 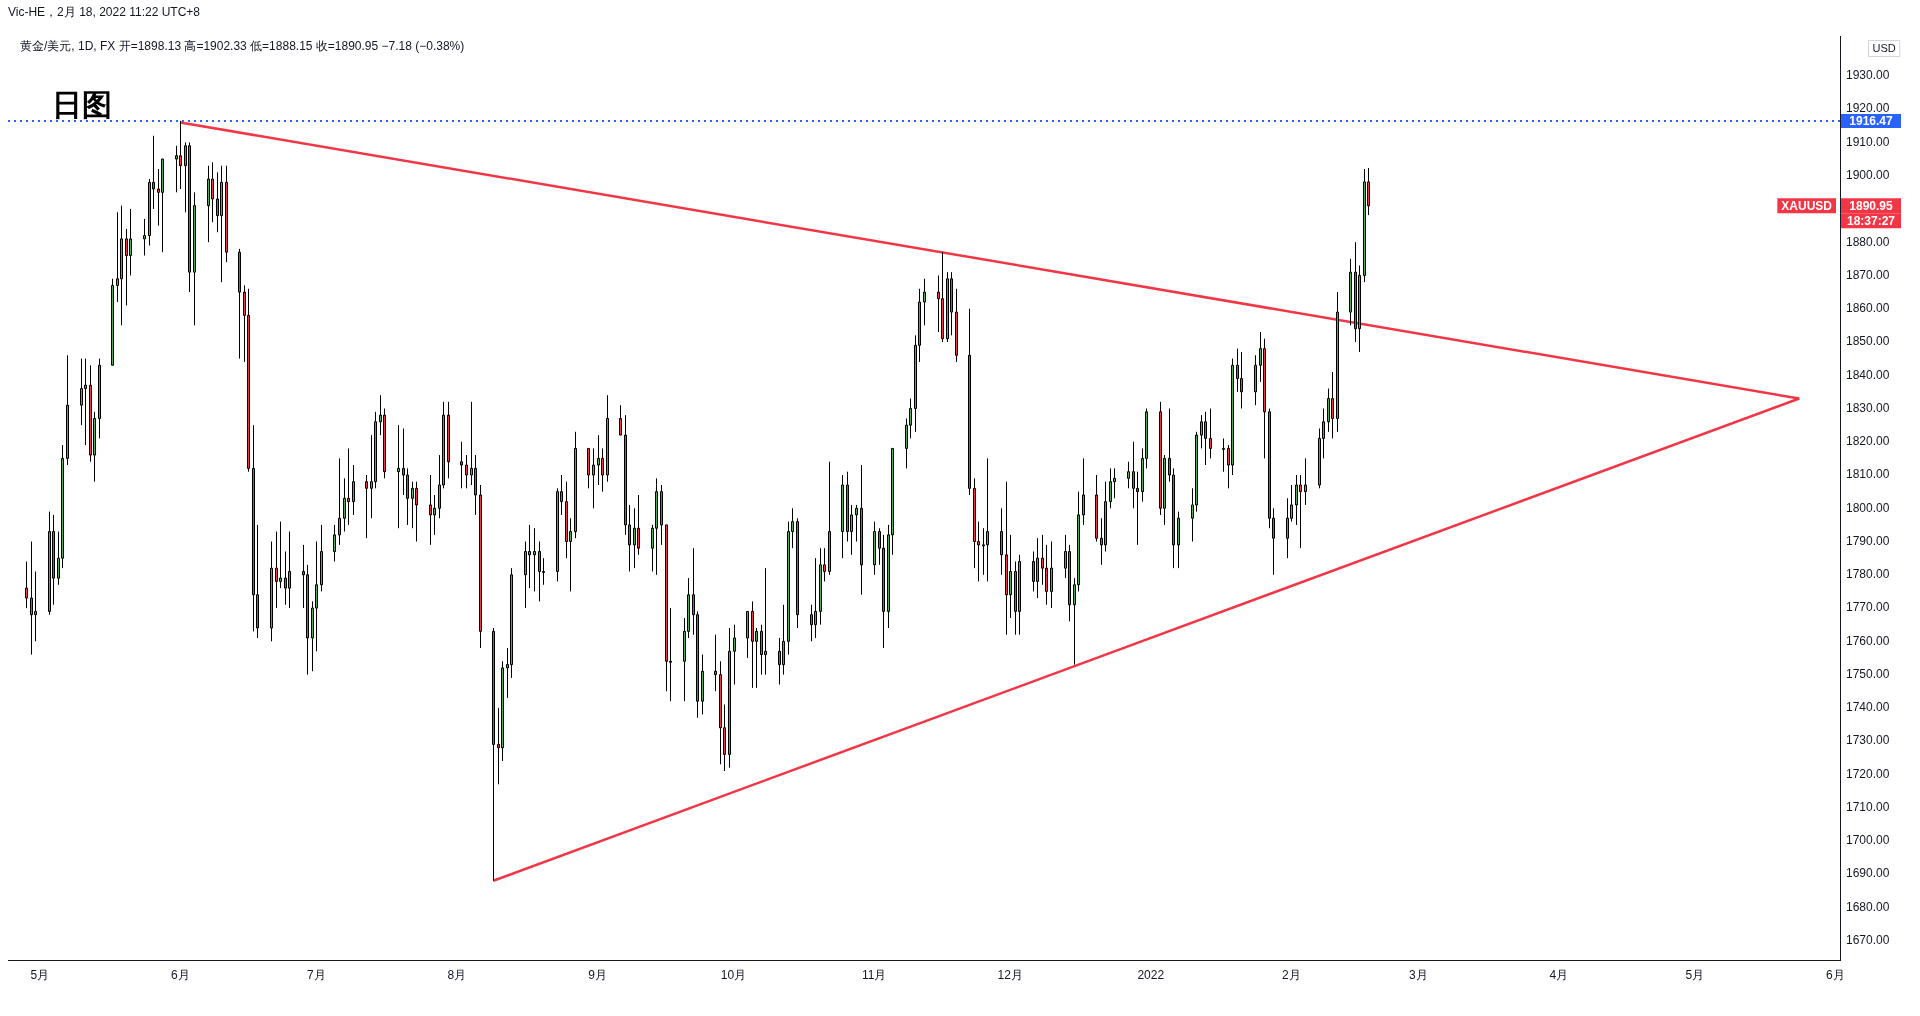 What do you see at coordinates (1871, 120) in the screenshot?
I see `ref-line-label: 1916.47` at bounding box center [1871, 120].